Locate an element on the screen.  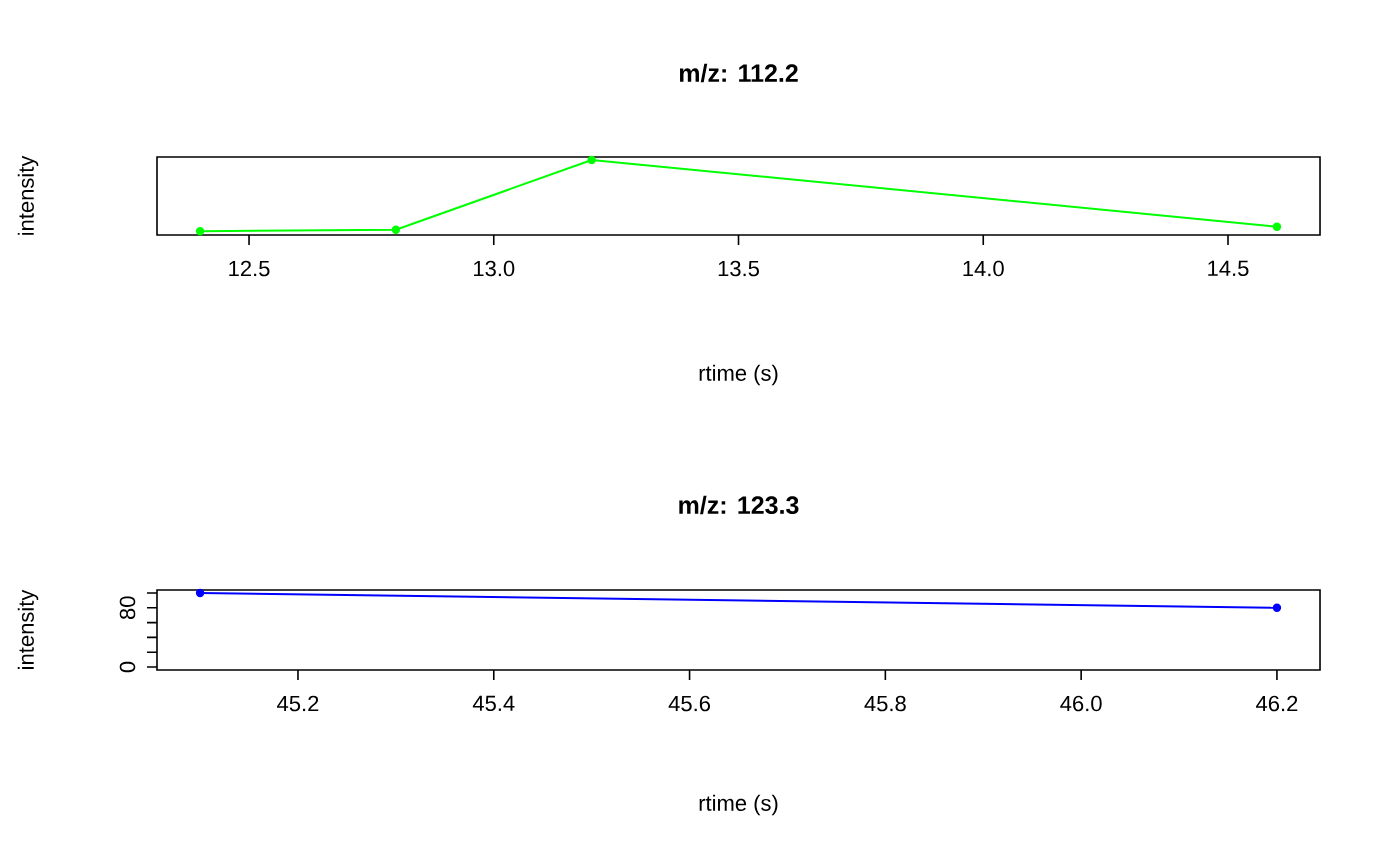
x-tick-label: 45.6 is located at coordinates (689, 703).